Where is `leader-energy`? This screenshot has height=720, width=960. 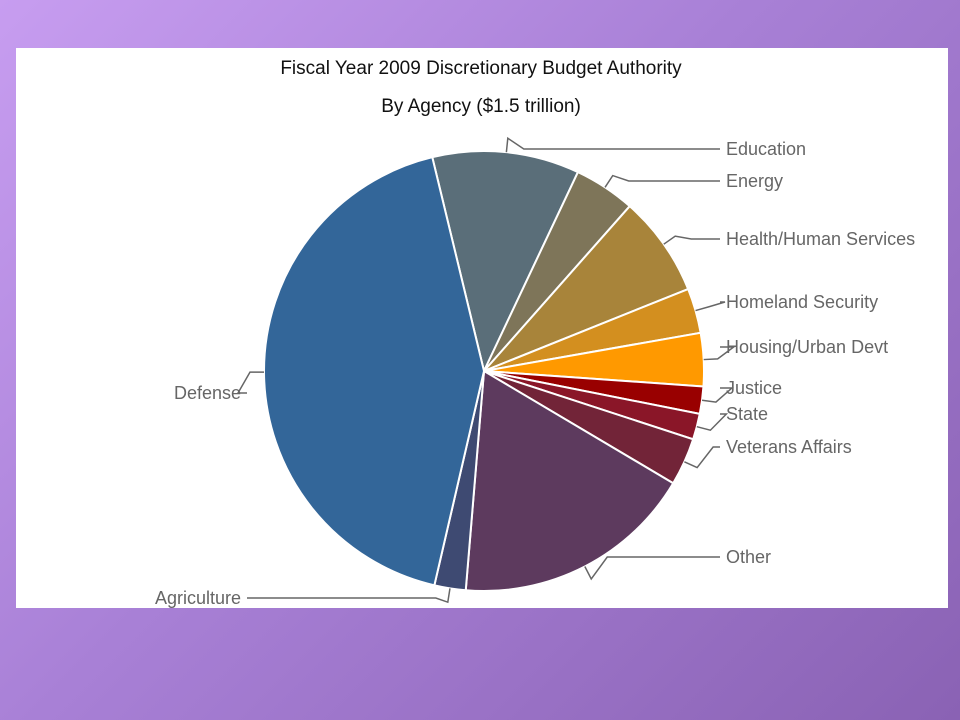
leader-energy is located at coordinates (662, 181).